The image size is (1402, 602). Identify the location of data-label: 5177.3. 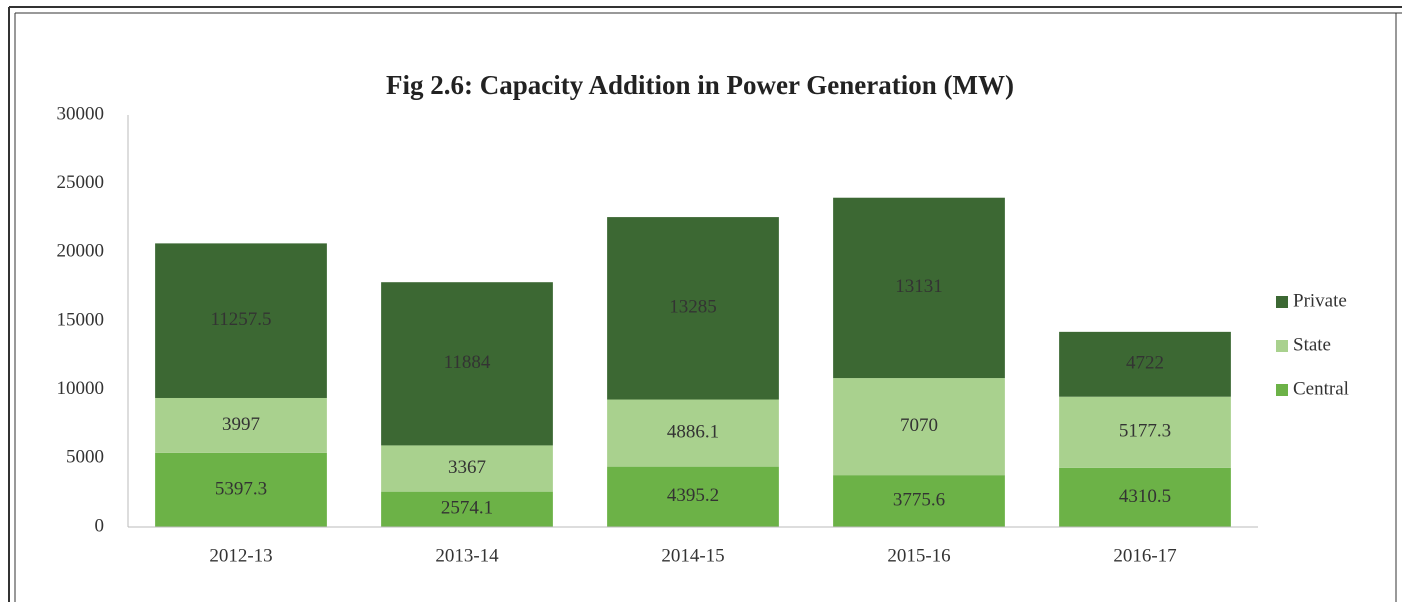
(1145, 431).